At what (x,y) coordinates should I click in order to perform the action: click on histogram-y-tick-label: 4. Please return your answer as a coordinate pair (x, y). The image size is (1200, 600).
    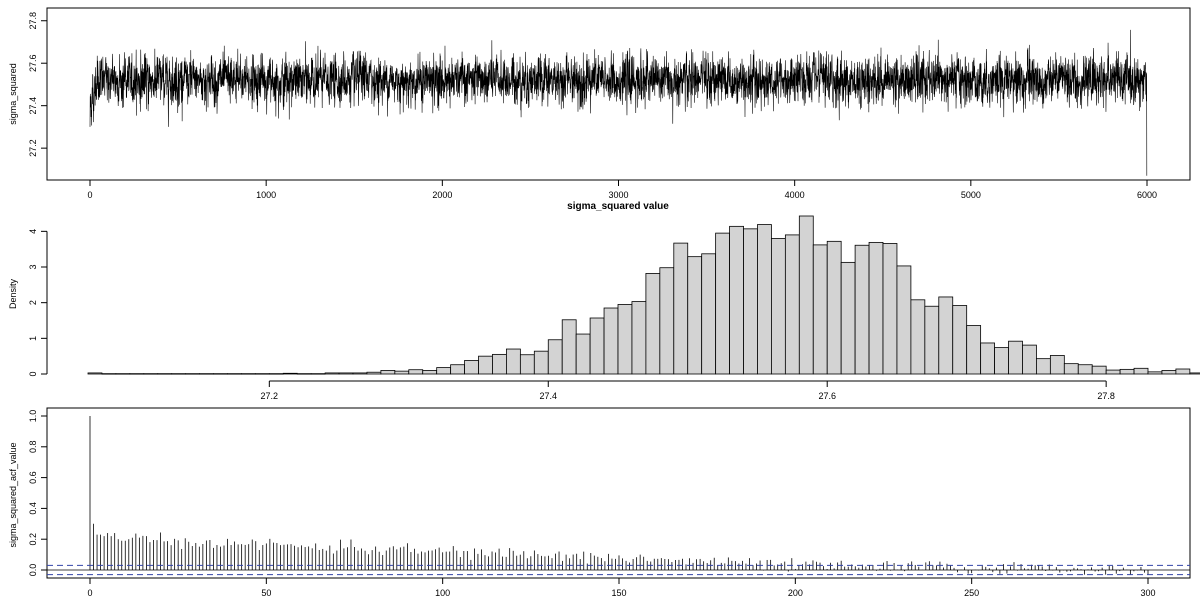
    Looking at the image, I should click on (33, 231).